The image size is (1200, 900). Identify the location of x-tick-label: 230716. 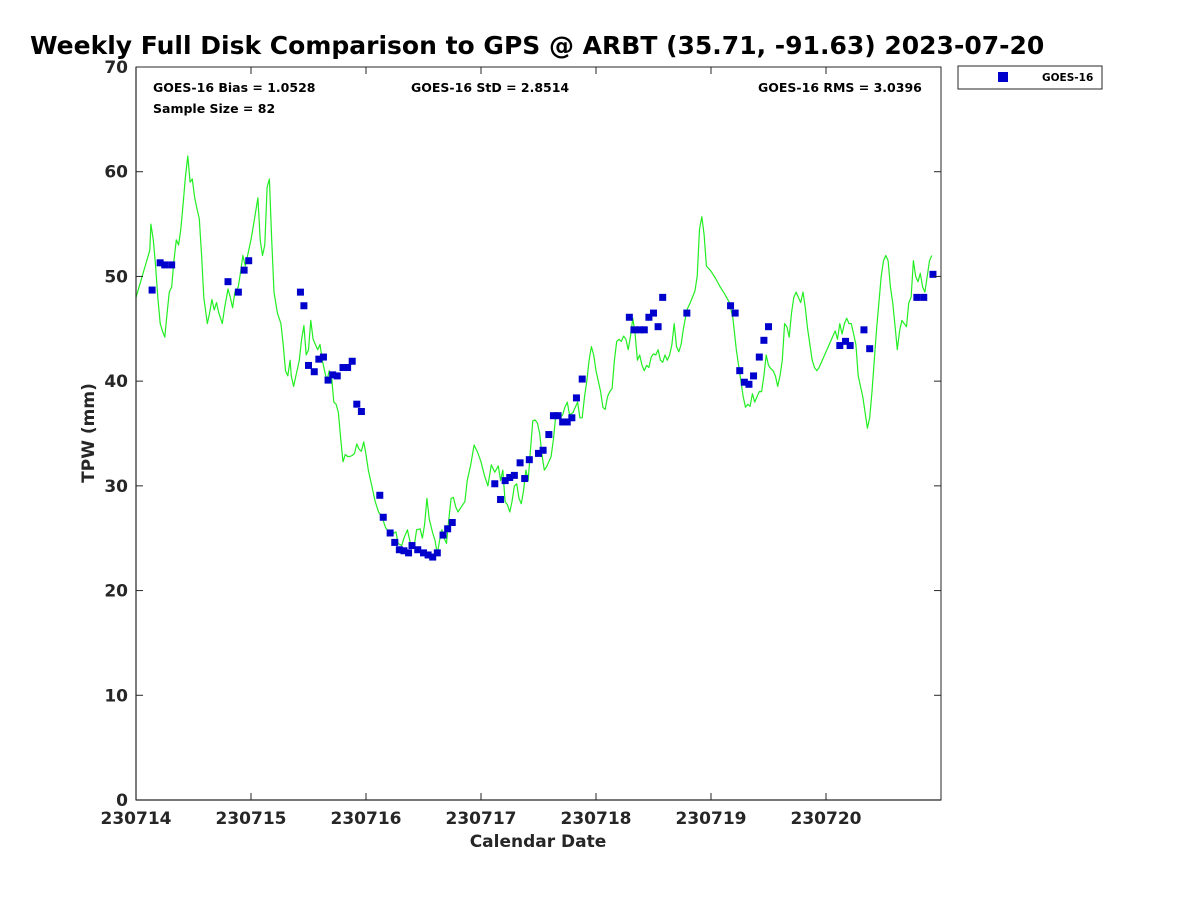
(366, 819).